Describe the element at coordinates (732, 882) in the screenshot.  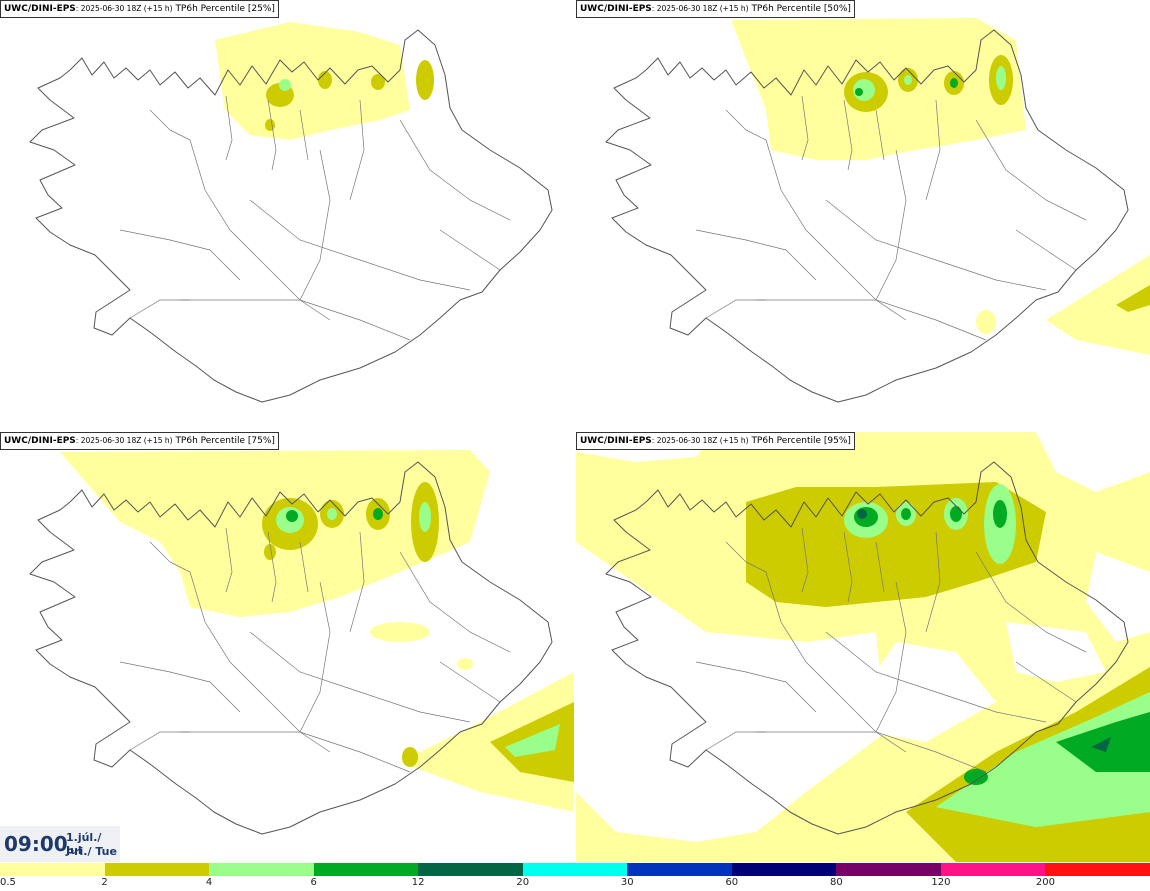
I see `colorbar-tick-label: 60` at that location.